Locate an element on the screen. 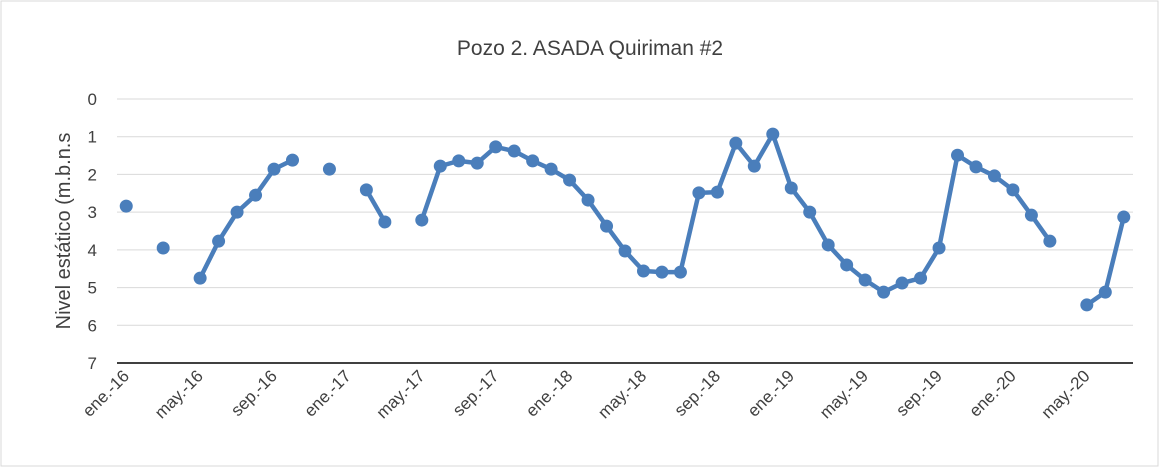 This screenshot has height=472, width=1159. y-tick-label: 2 is located at coordinates (92, 174).